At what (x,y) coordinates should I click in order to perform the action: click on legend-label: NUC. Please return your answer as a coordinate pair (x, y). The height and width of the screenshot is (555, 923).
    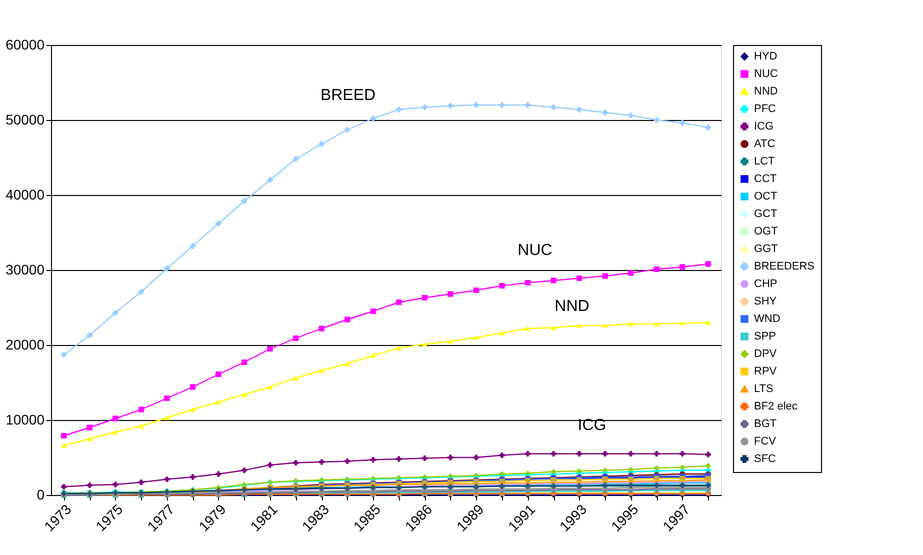
    Looking at the image, I should click on (766, 74).